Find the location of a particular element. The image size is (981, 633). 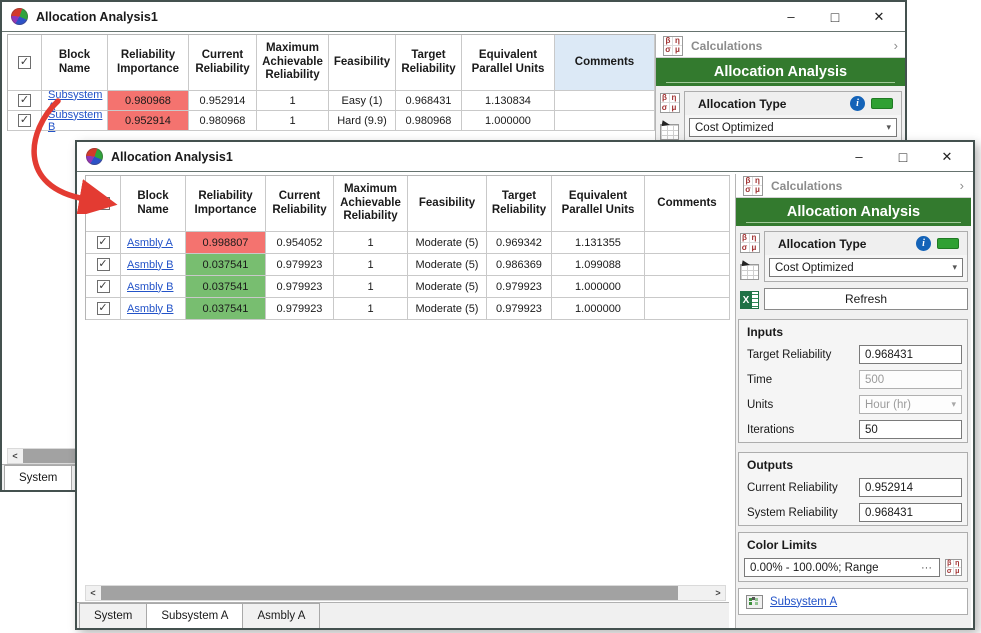

time-label: Time is located at coordinates (760, 379).